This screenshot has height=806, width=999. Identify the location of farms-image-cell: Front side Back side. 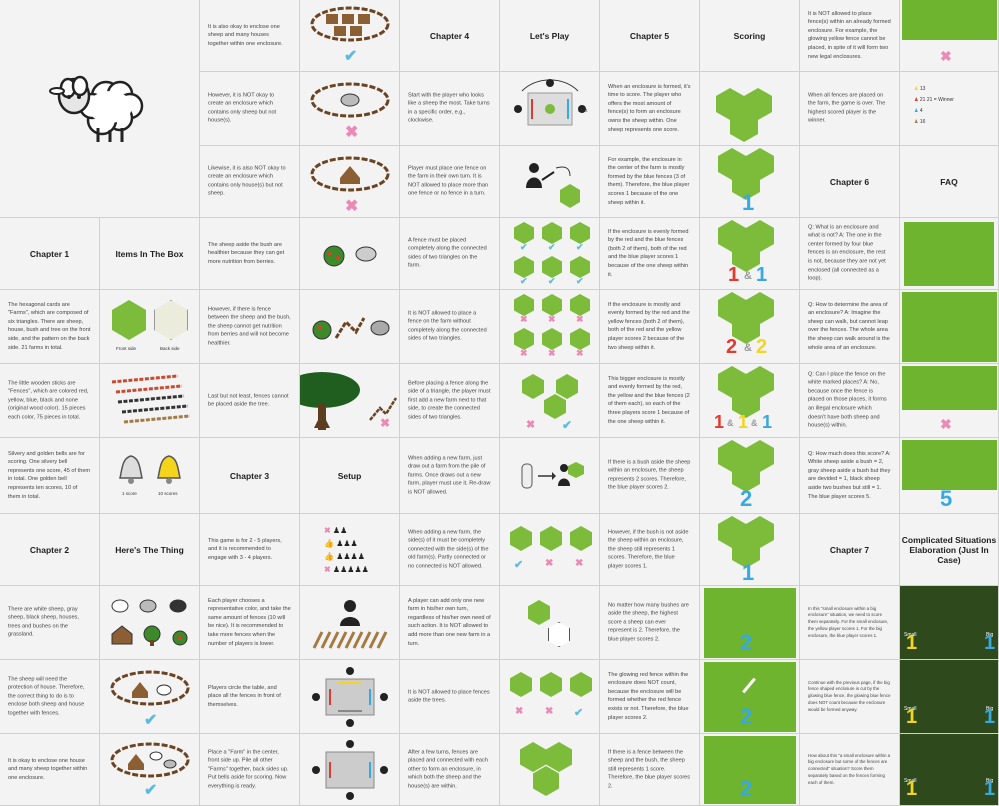
(150, 327).